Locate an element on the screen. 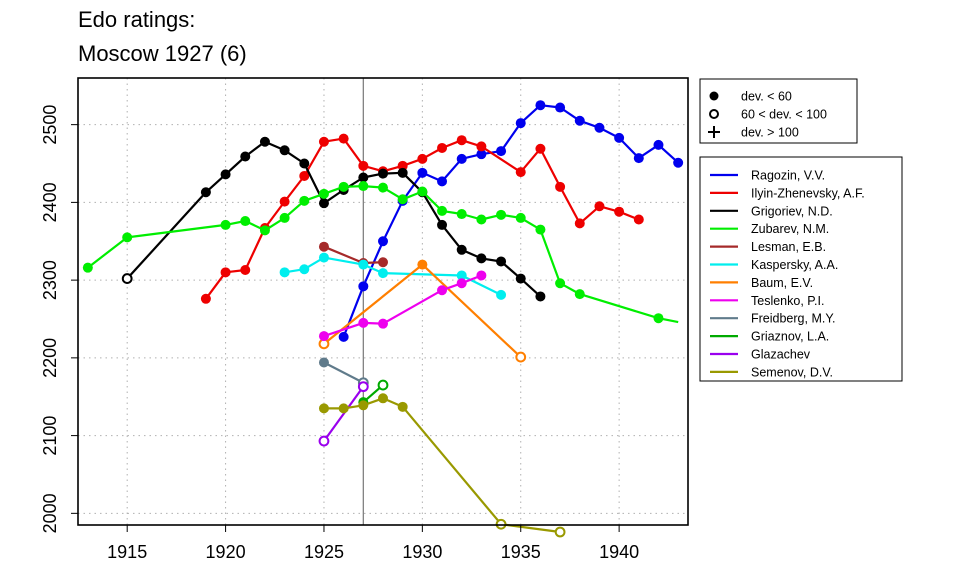  x-tick-label: 1915 is located at coordinates (127, 552).